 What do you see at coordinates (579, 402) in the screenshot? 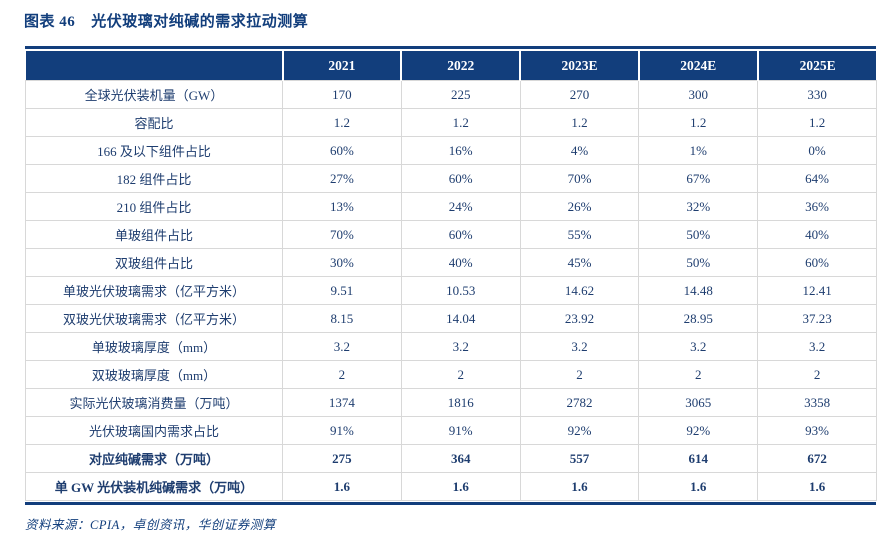
I see `data-cell: 2782` at bounding box center [579, 402].